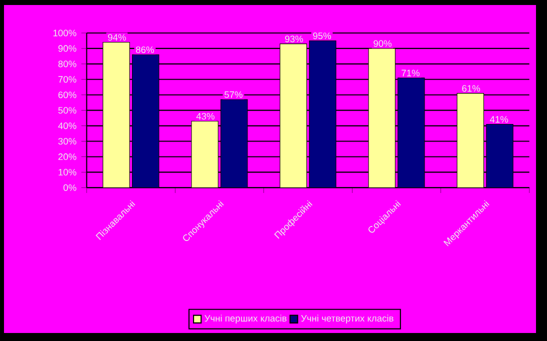 The width and height of the screenshot is (547, 341). Describe the element at coordinates (322, 36) in the screenshot. I see `data-label: 95%` at that location.